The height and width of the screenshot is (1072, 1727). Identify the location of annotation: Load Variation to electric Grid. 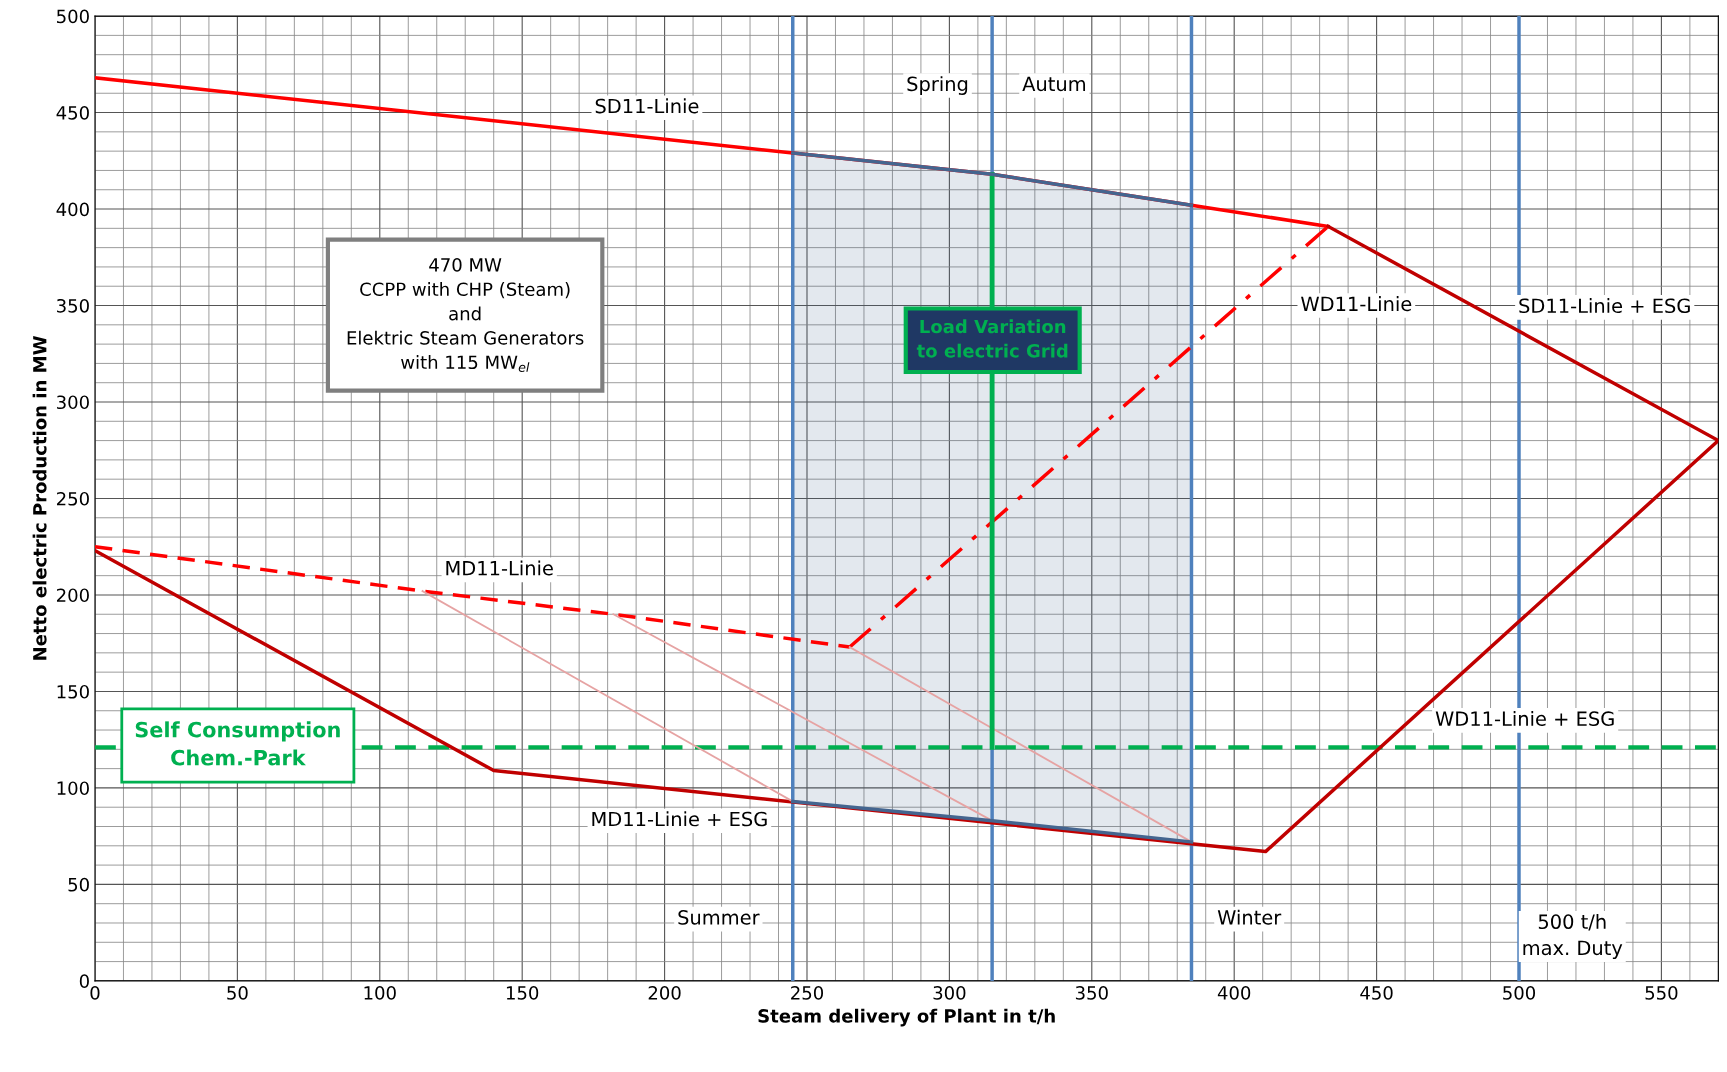
(992, 338).